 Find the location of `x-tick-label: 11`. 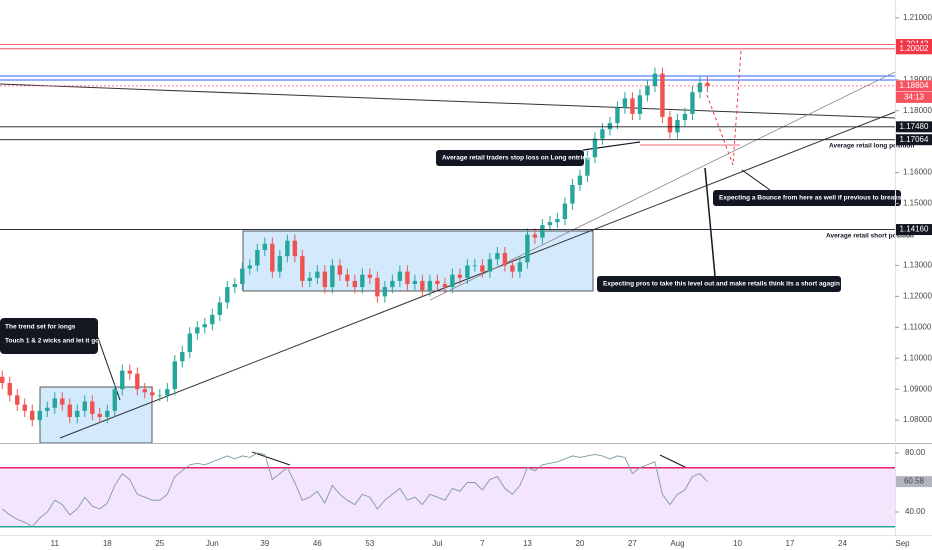

x-tick-label: 11 is located at coordinates (55, 543).